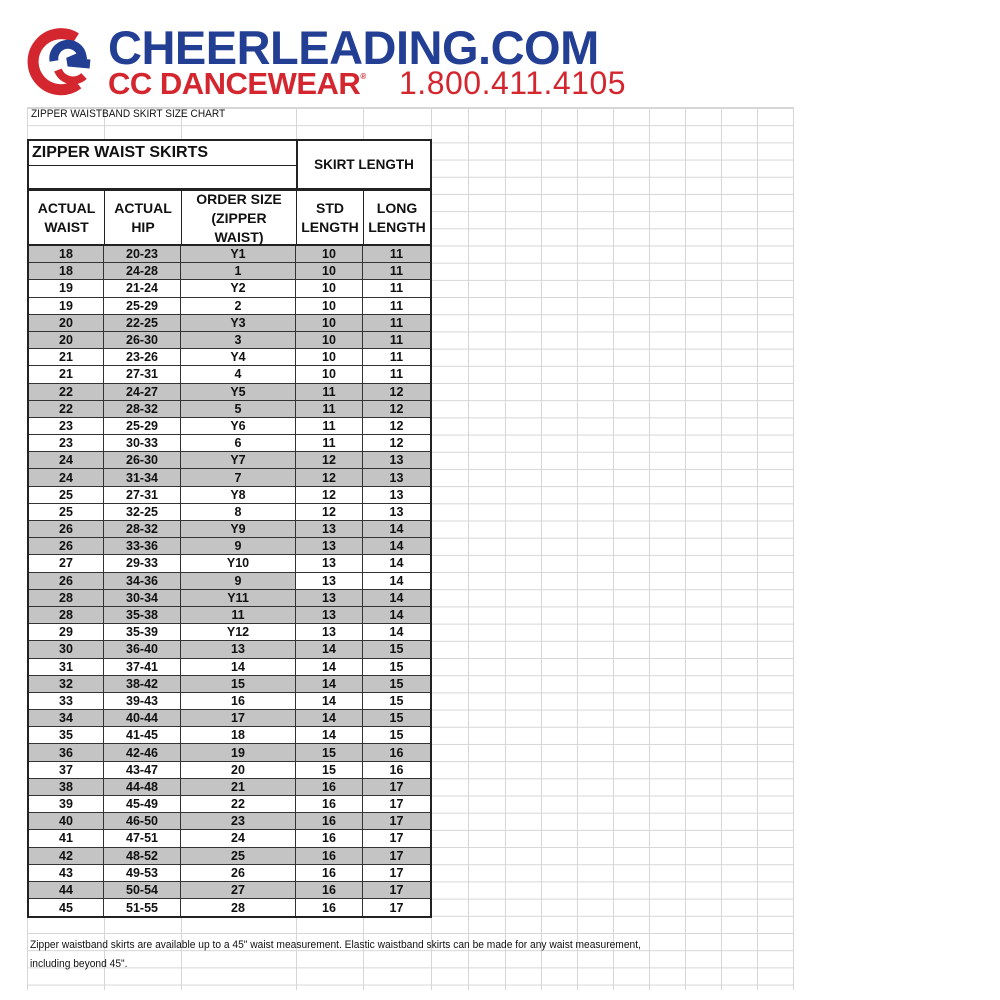 The width and height of the screenshot is (1000, 1000). I want to click on cell-actual-hip: 31-34, so click(142, 477).